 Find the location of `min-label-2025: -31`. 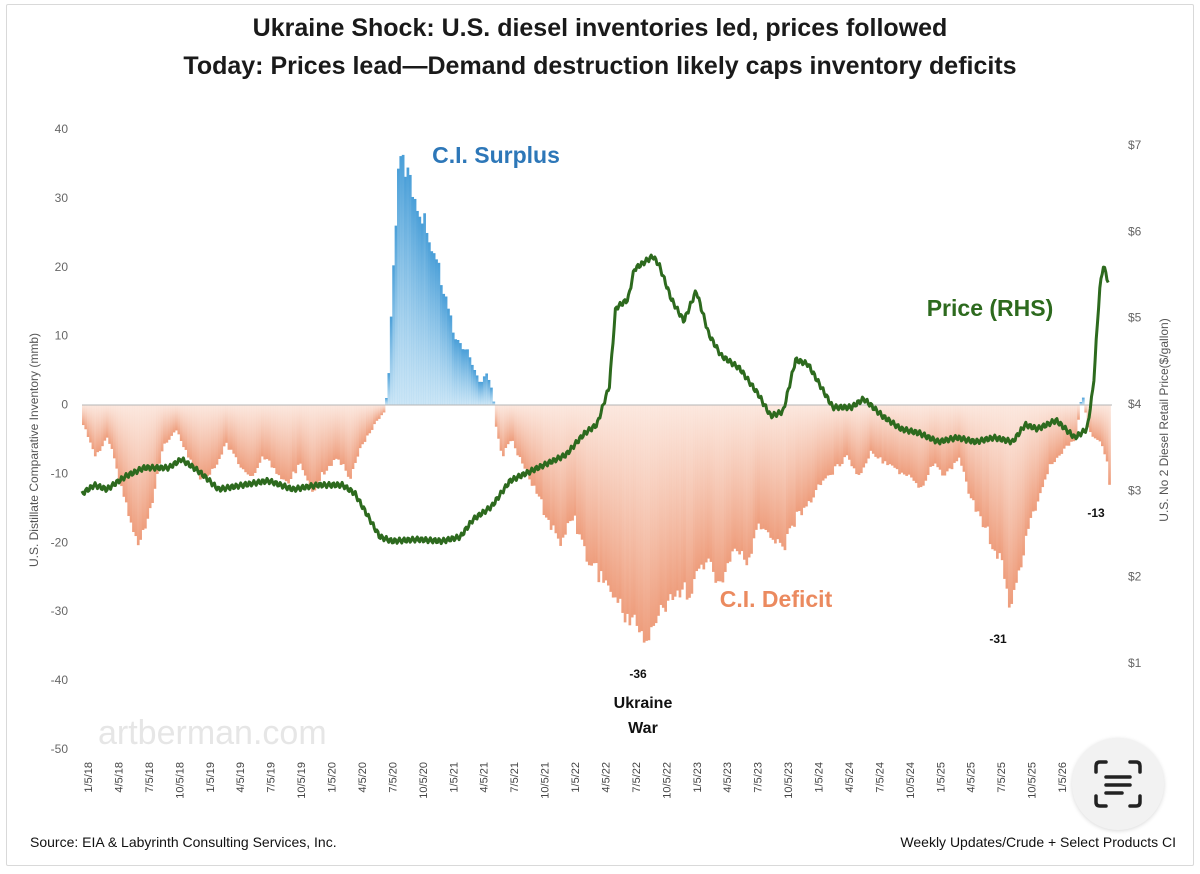

min-label-2025: -31 is located at coordinates (998, 639).